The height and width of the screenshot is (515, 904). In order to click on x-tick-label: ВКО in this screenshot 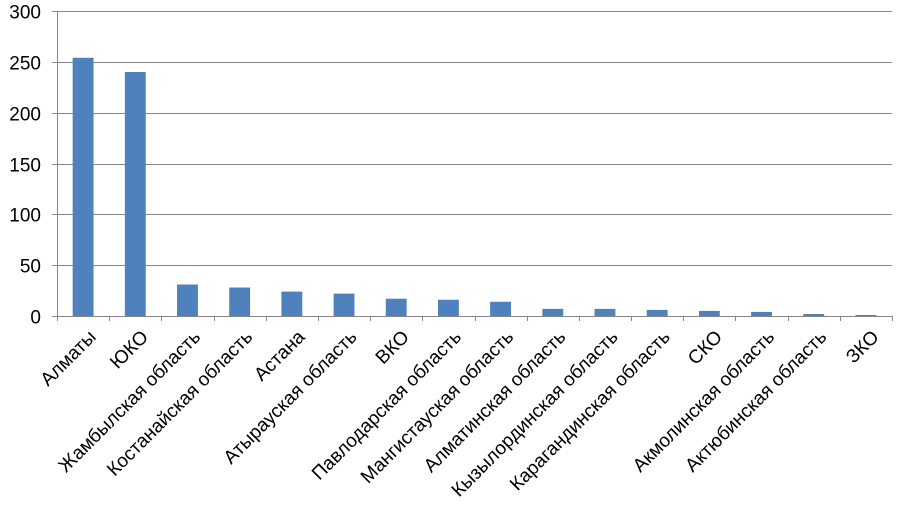, I will do `click(393, 348)`.